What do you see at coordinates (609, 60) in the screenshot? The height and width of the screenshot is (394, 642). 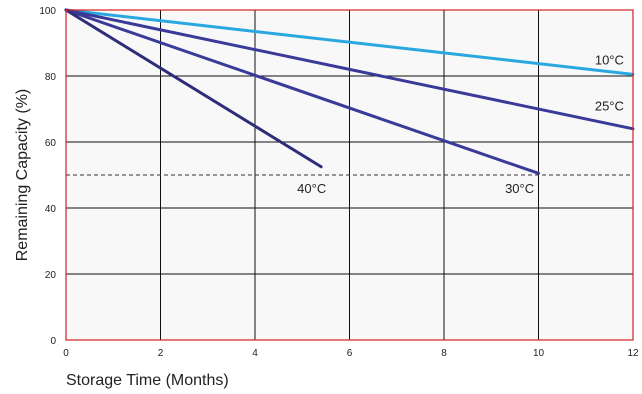 I see `series-label-0: 10°C` at bounding box center [609, 60].